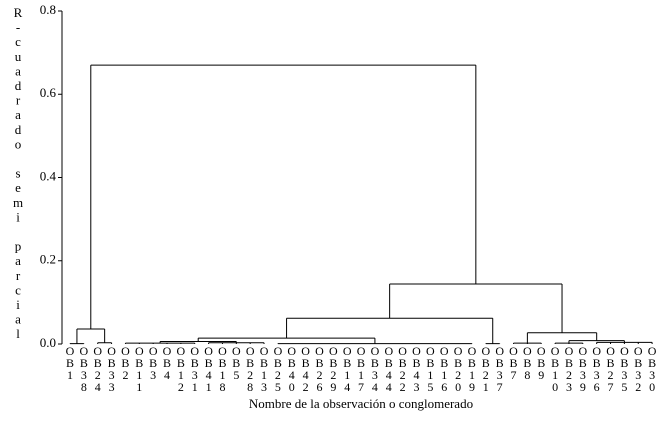 The height and width of the screenshot is (433, 663). Describe the element at coordinates (361, 403) in the screenshot. I see `x-axis-title: Nombre de la observación o conglomerado` at that location.